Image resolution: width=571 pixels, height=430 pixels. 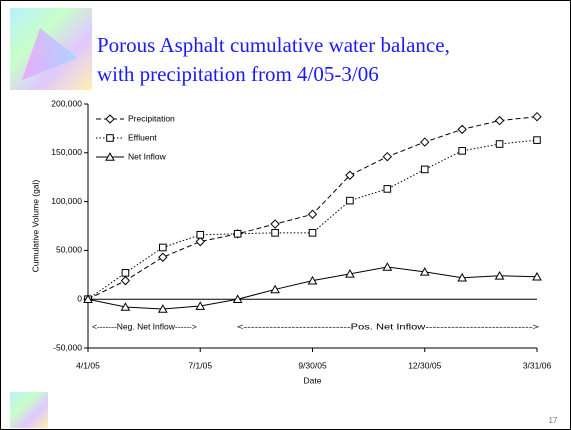 What do you see at coordinates (79, 298) in the screenshot?
I see `y-tick-label: 0` at bounding box center [79, 298].